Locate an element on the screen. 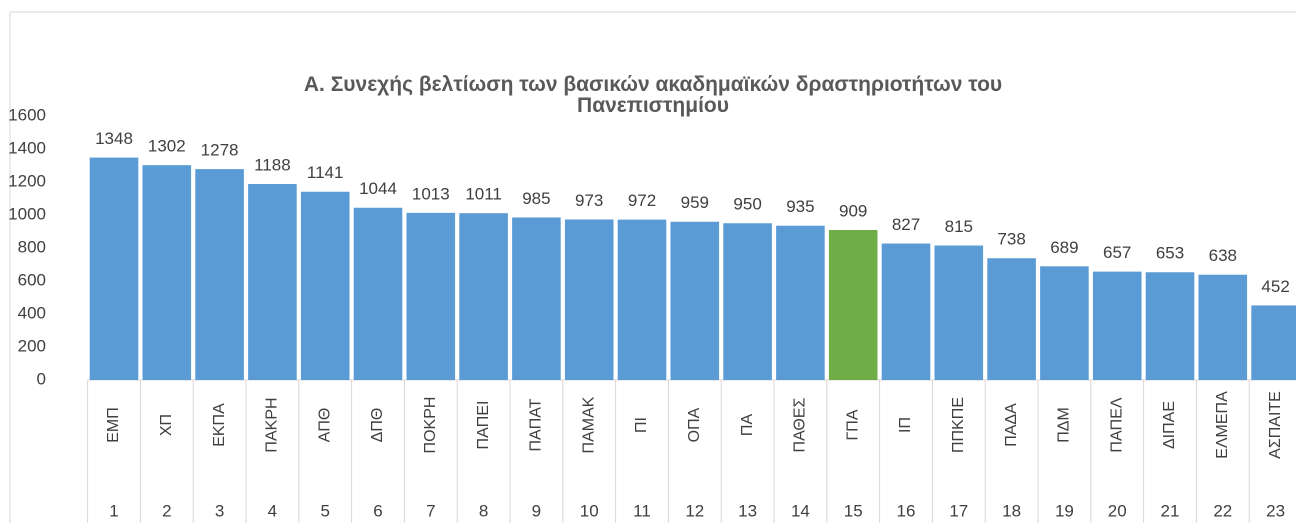  data-label: 689 is located at coordinates (1064, 247).